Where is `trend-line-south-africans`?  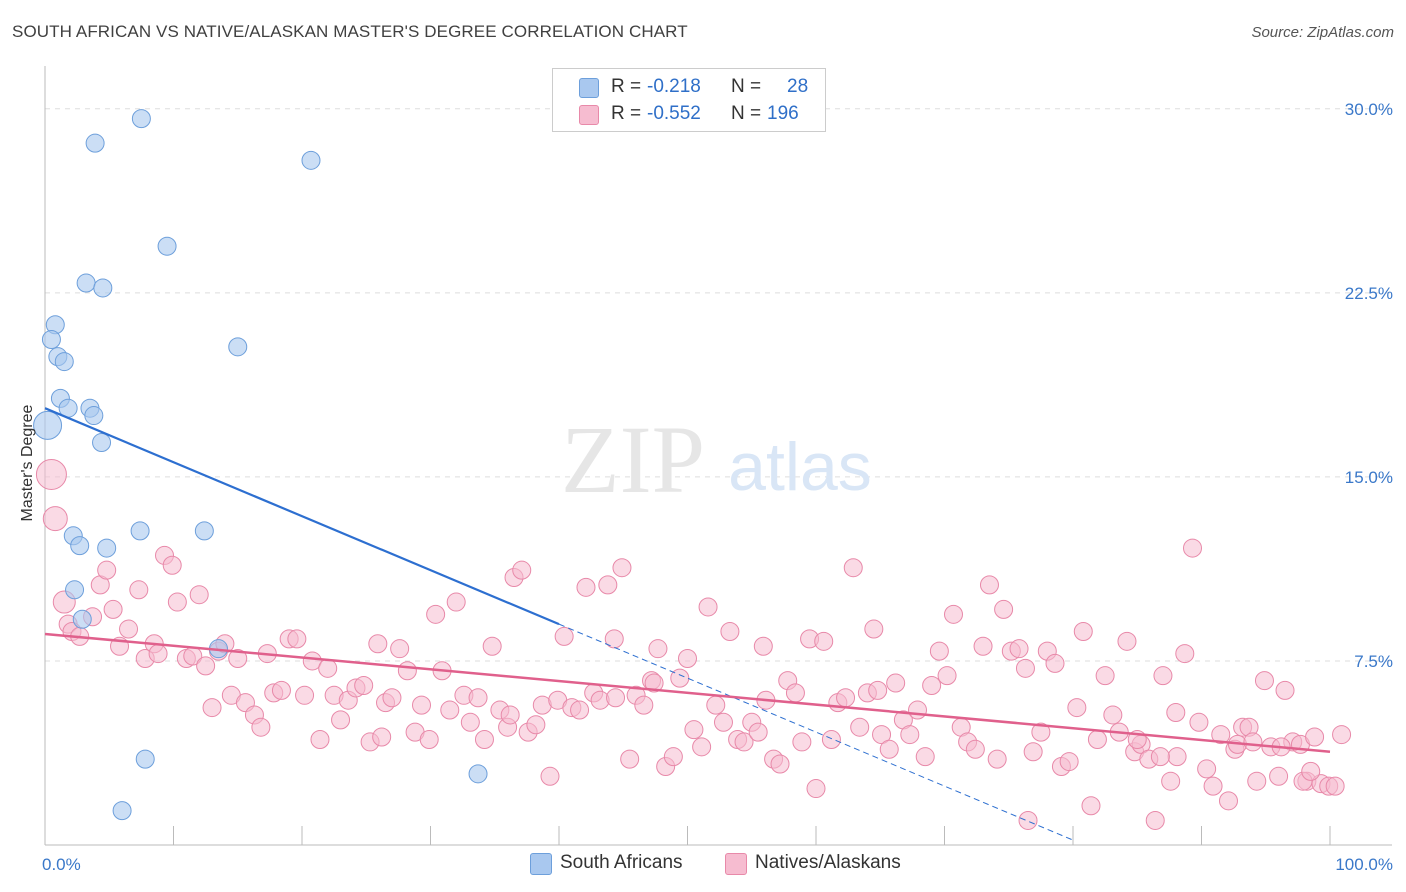
trend-line-south-africans is located at coordinates (302, 516).